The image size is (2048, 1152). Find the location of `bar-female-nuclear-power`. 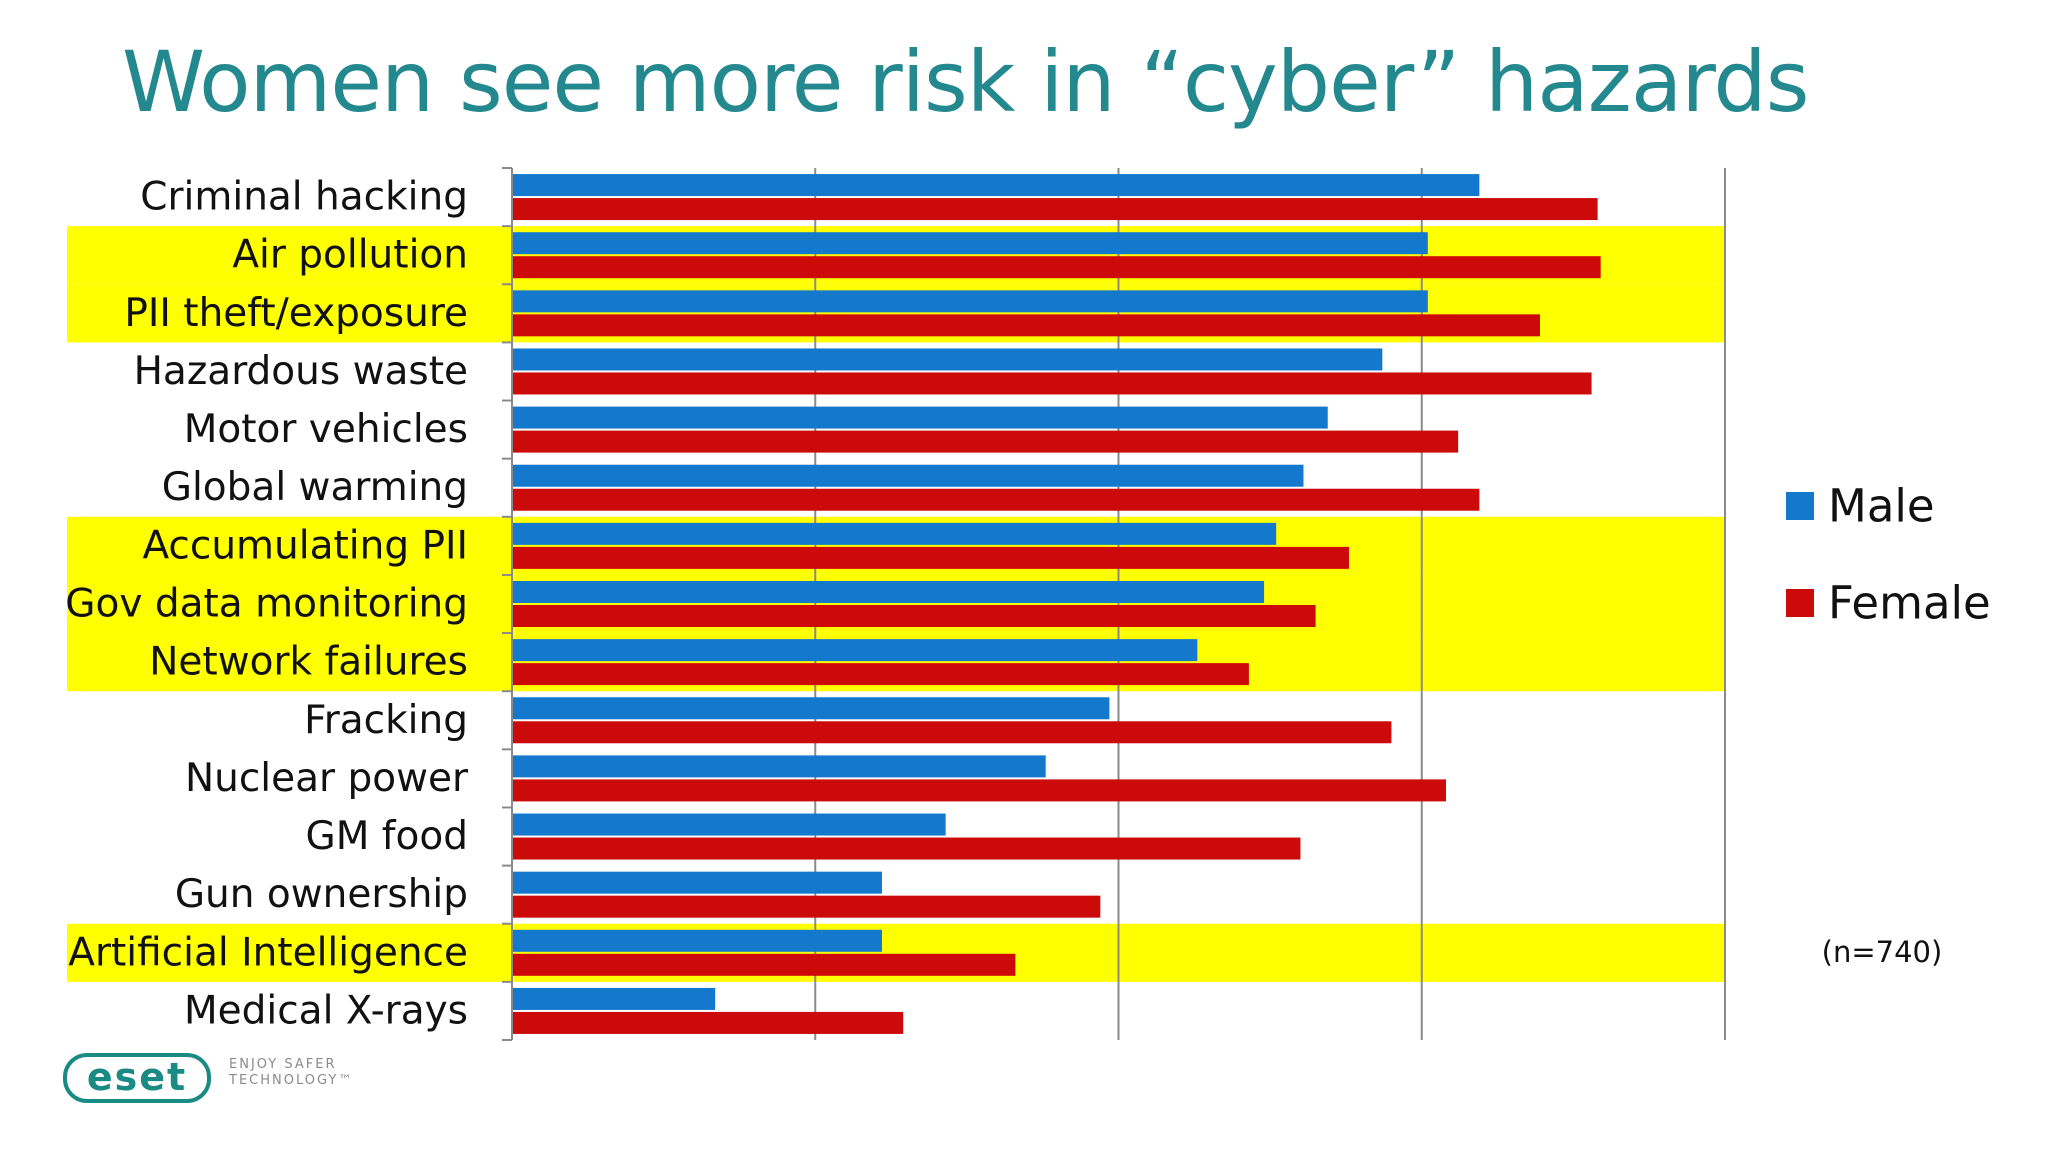

bar-female-nuclear-power is located at coordinates (979, 790).